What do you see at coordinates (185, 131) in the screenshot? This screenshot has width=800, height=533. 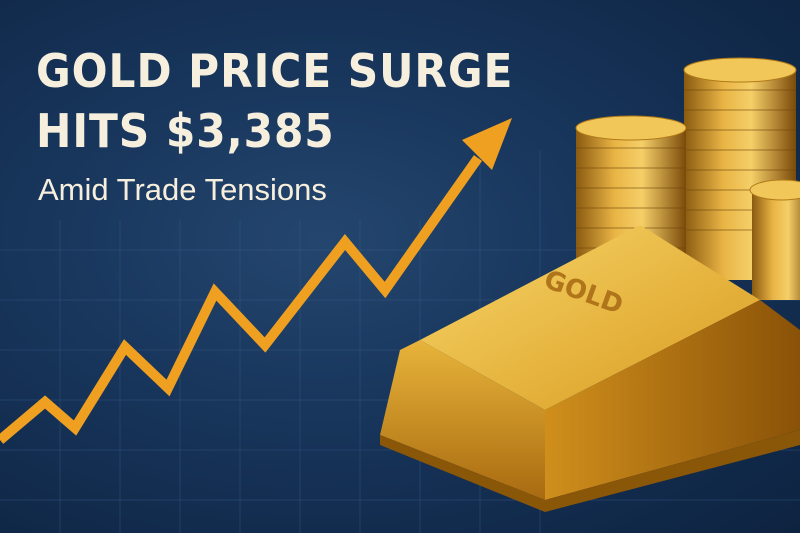 I see `headline-line-2: HITS $3,385` at bounding box center [185, 131].